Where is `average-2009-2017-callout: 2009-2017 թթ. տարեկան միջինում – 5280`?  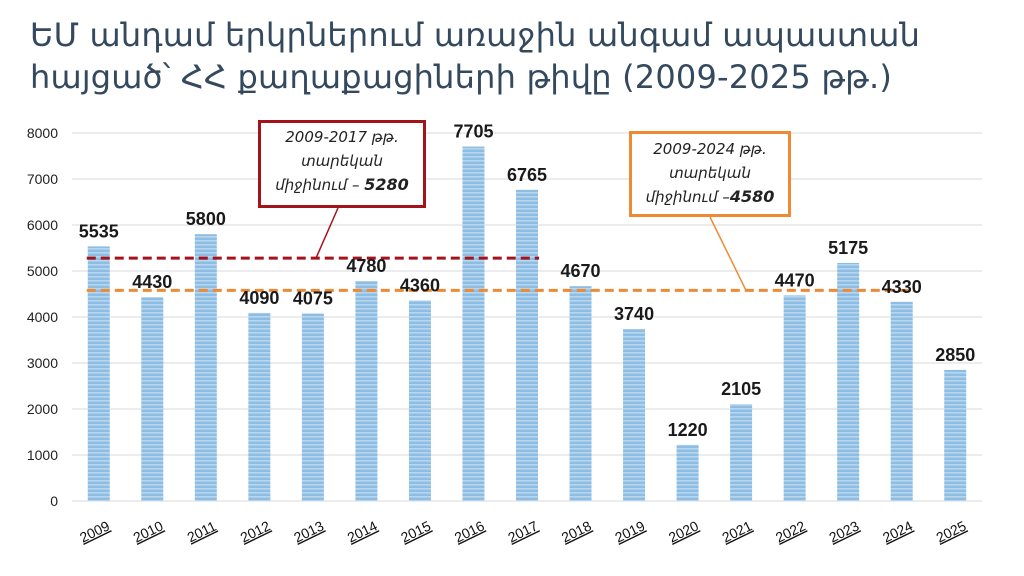
average-2009-2017-callout: 2009-2017 թթ. տարեկան միջինում – 5280 is located at coordinates (342, 164).